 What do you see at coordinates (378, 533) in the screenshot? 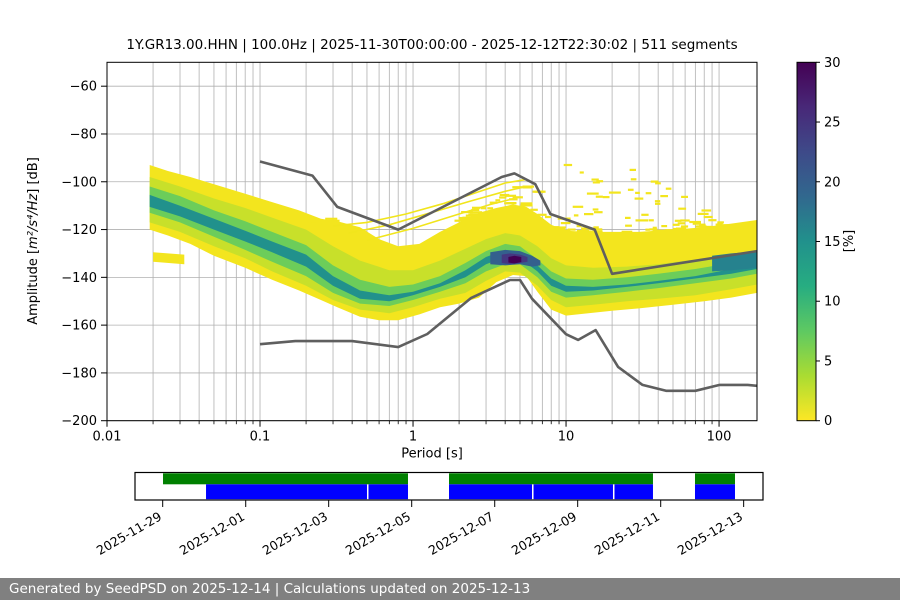
I see `availability-date-label: 2025-12-05` at bounding box center [378, 533].